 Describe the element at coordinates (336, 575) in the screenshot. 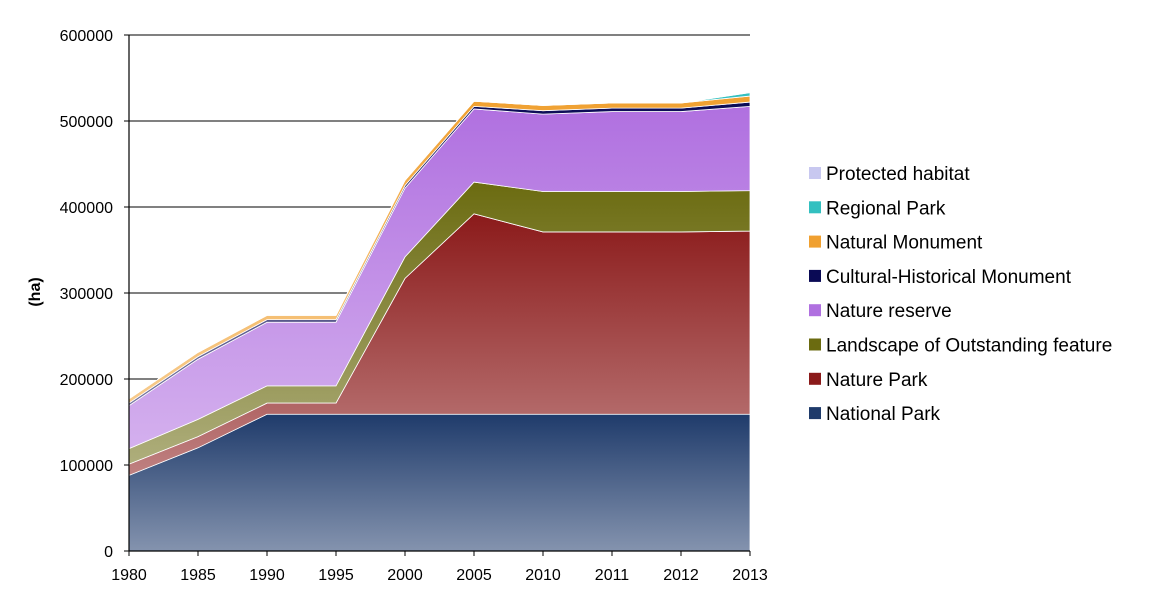

I see `x-tick-label-3: 1995` at that location.